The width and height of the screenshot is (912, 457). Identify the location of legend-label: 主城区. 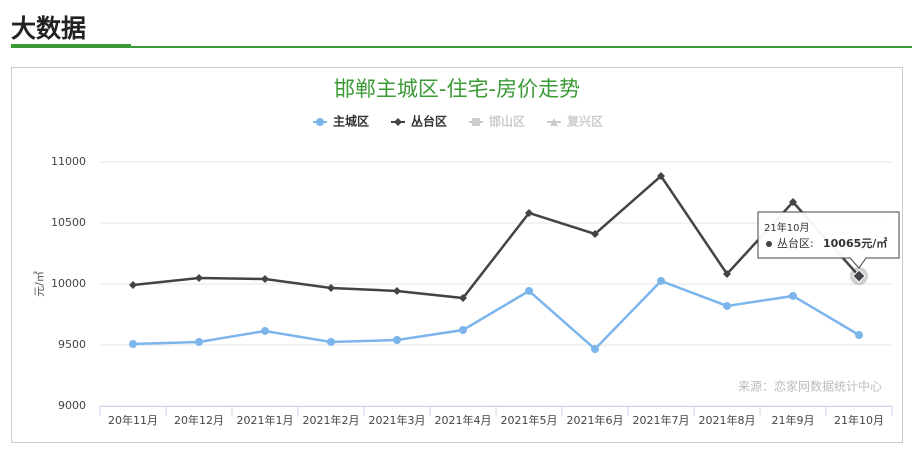
(351, 121).